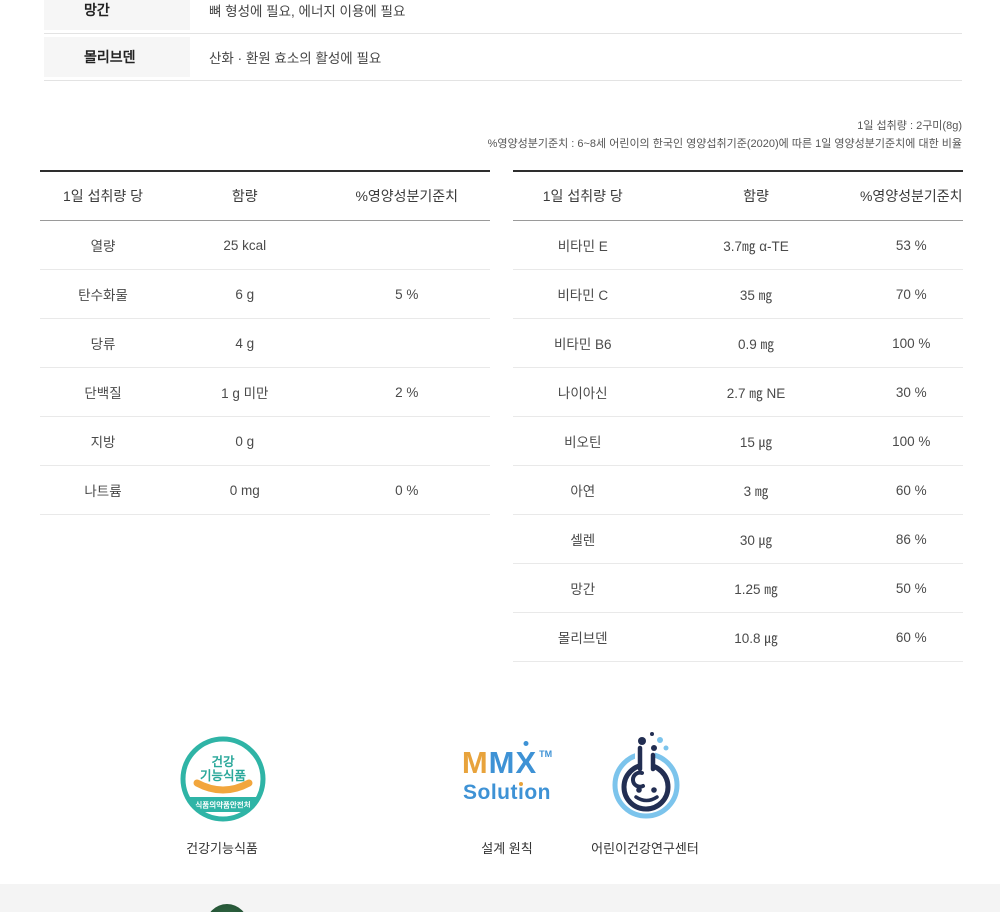  Describe the element at coordinates (507, 792) in the screenshot. I see `mmx-solution-text: Solutıon` at that location.